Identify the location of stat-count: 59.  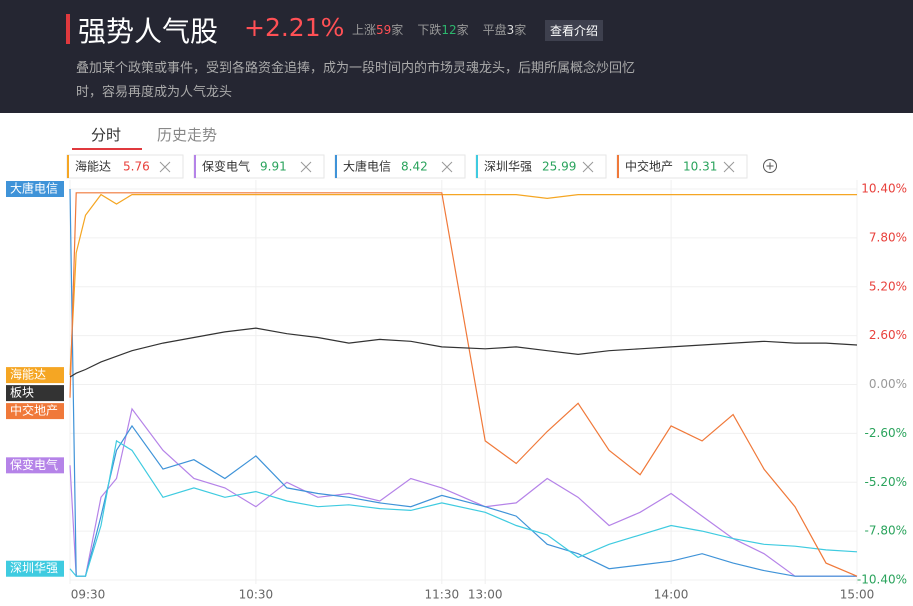
(384, 30).